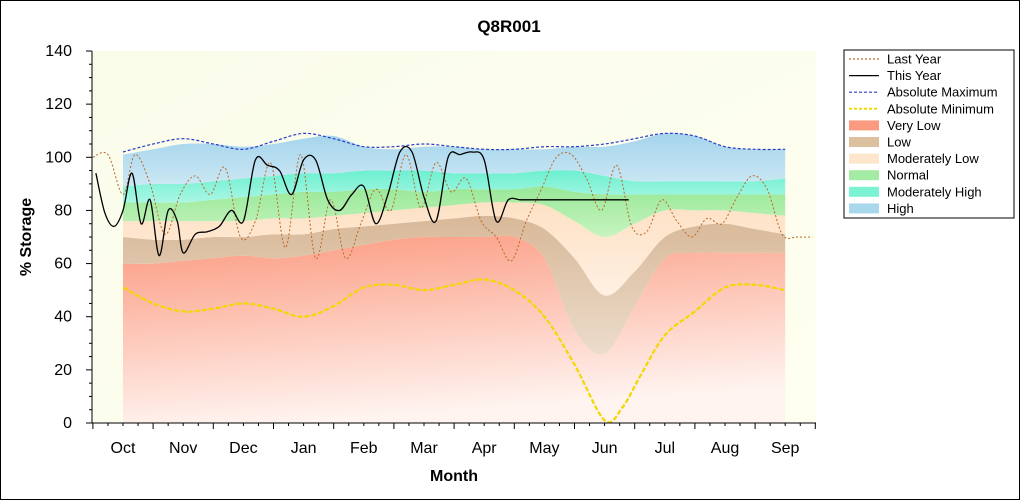 This screenshot has height=504, width=1020. What do you see at coordinates (605, 448) in the screenshot?
I see `x-tick-label: Jun` at bounding box center [605, 448].